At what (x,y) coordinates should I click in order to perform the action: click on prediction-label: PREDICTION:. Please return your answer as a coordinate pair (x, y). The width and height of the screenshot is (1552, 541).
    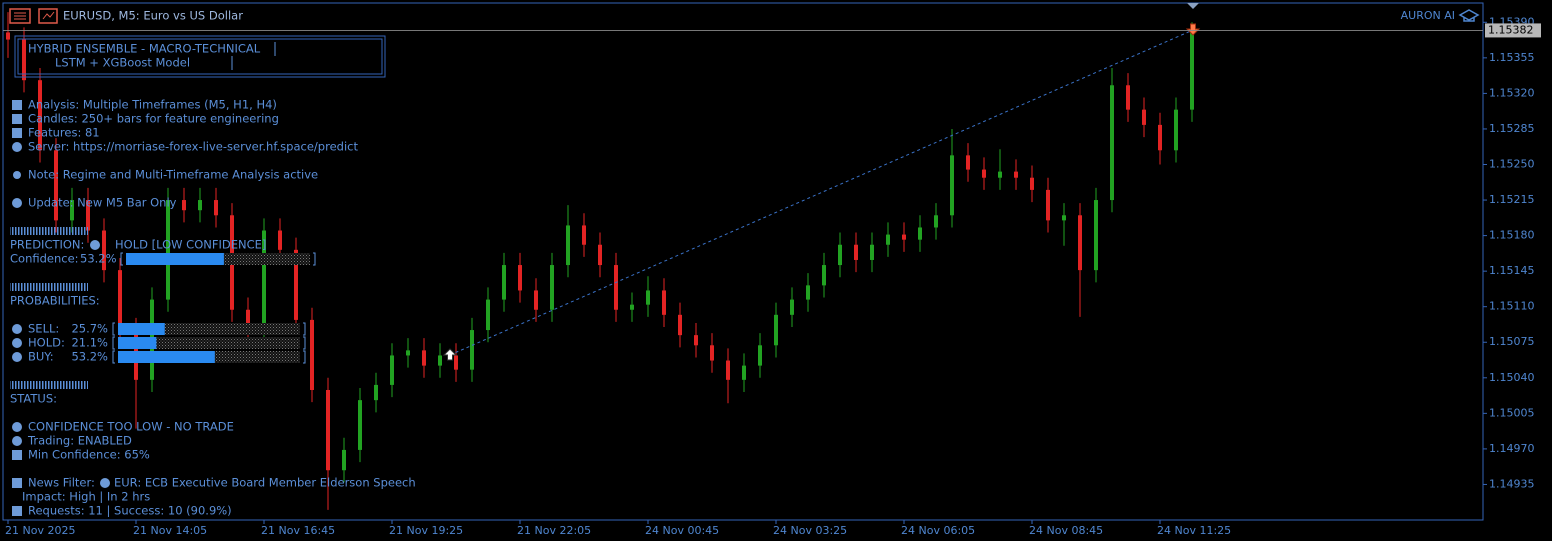
    Looking at the image, I should click on (47, 245).